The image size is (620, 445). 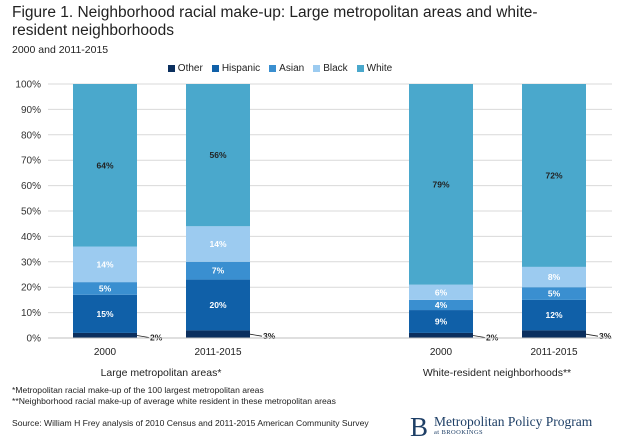 What do you see at coordinates (513, 421) in the screenshot?
I see `brand-name: Metropolitan Policy Program` at bounding box center [513, 421].